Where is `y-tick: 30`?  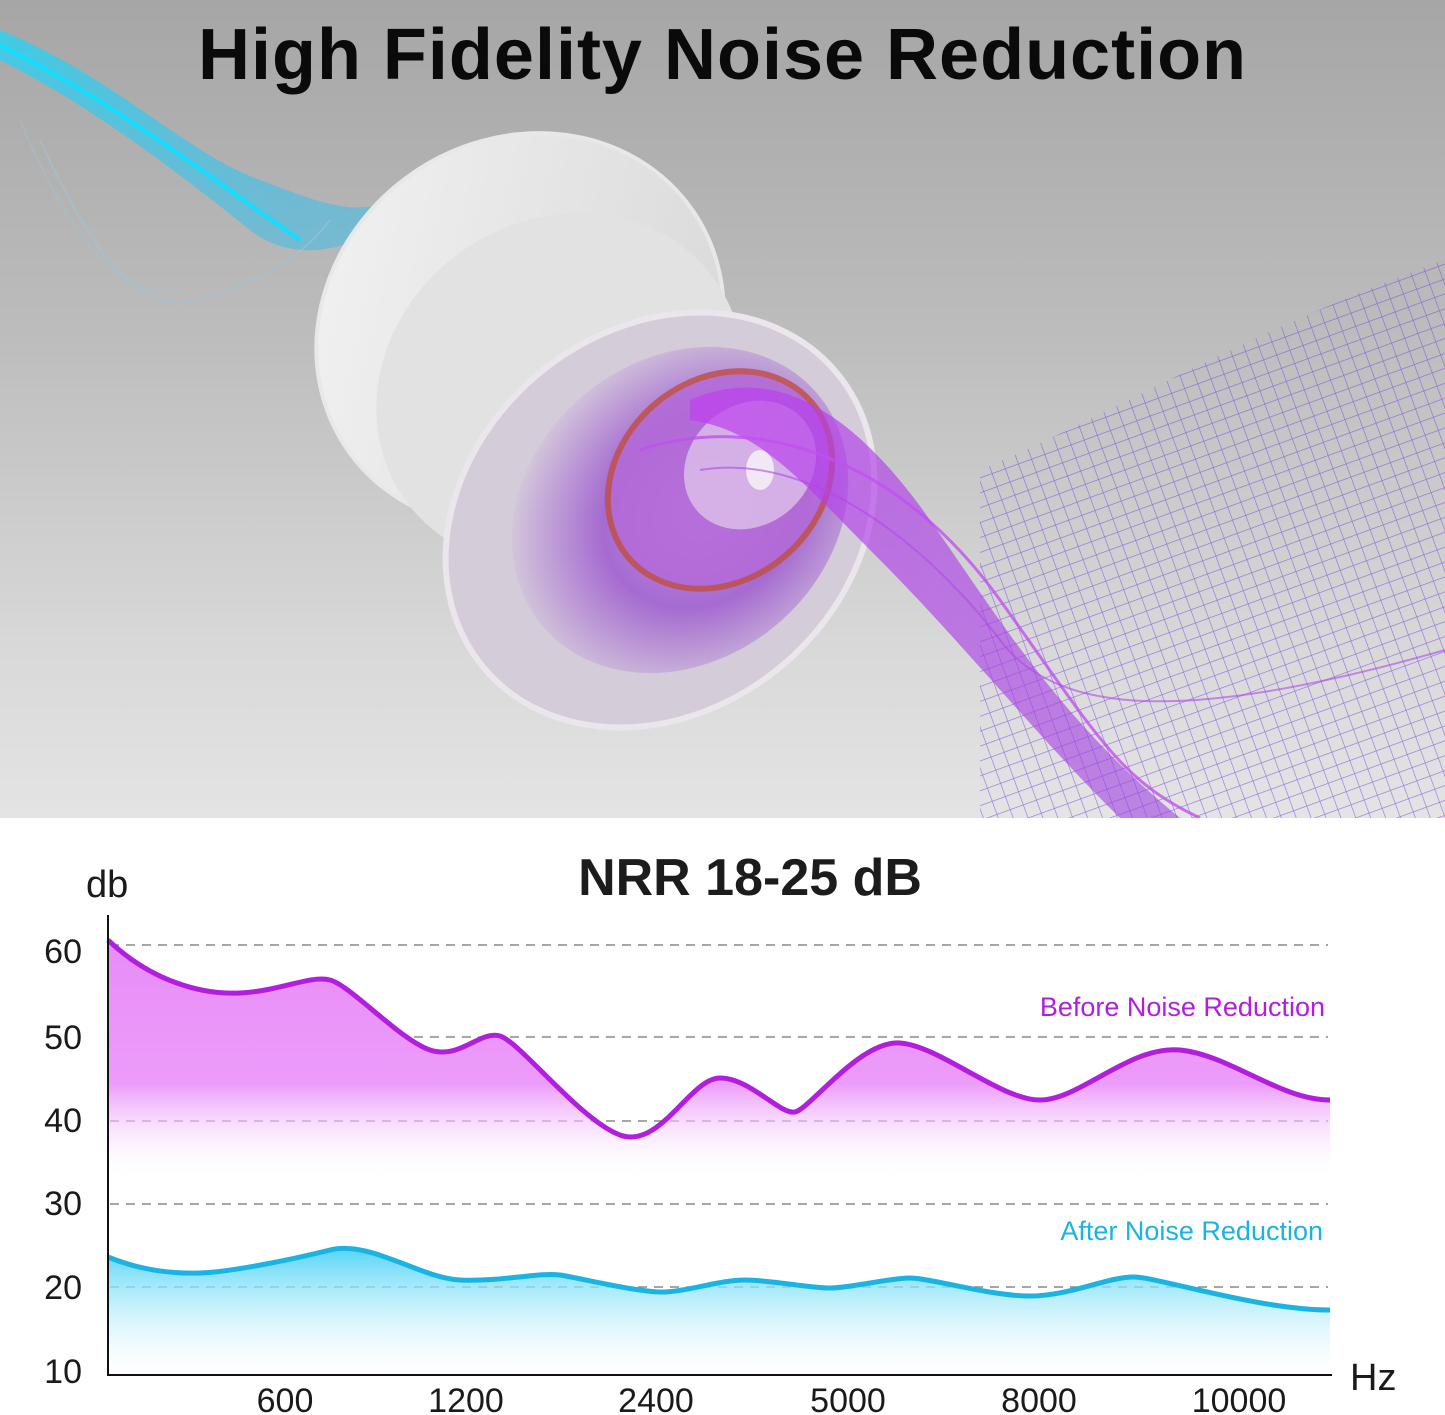 y-tick: 30 is located at coordinates (63, 1204).